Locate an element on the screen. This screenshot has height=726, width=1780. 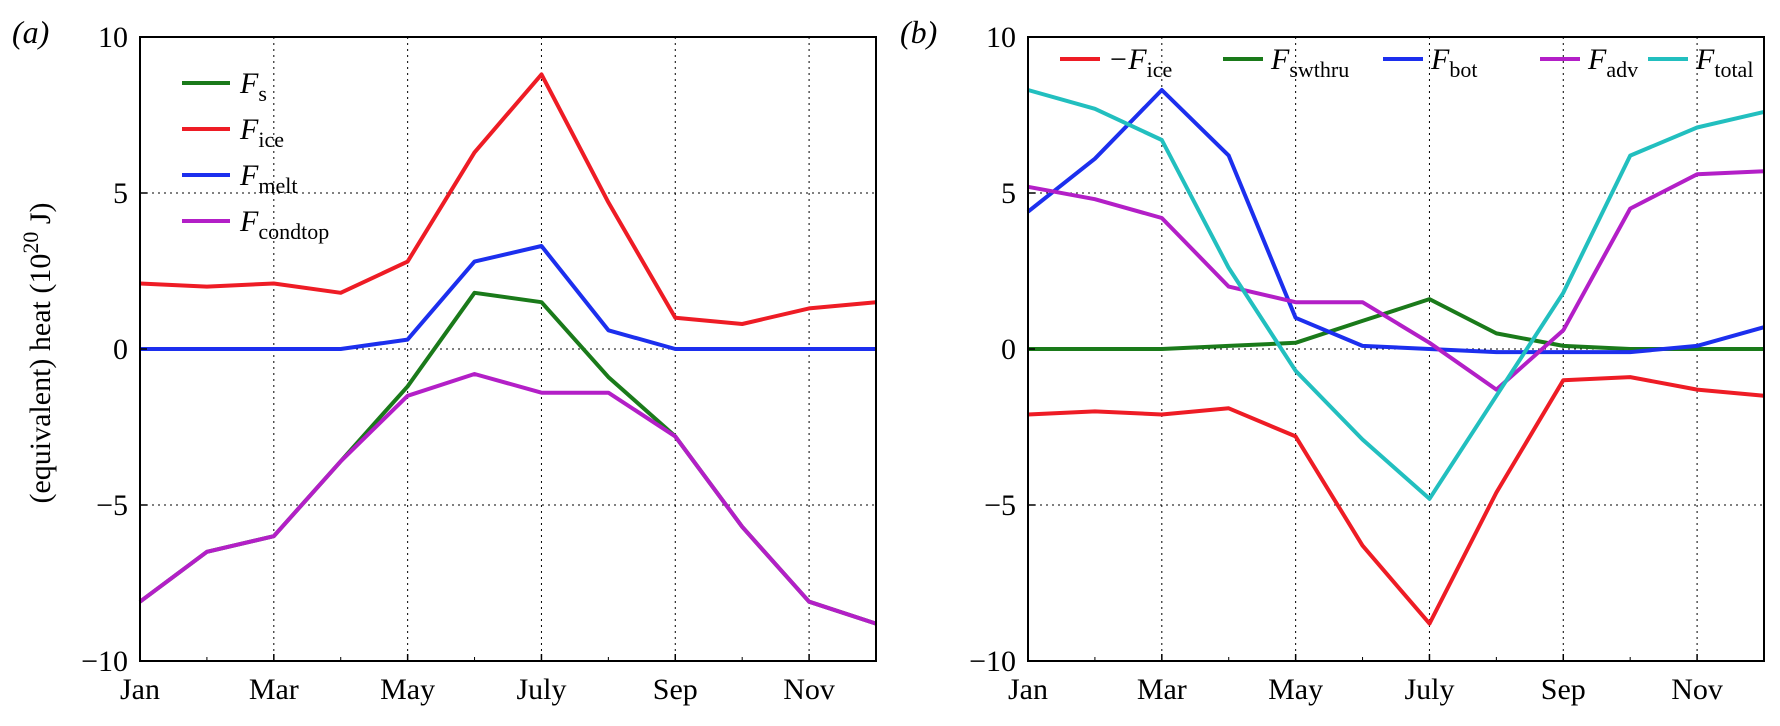
series-line-adv is located at coordinates (1396, 280).